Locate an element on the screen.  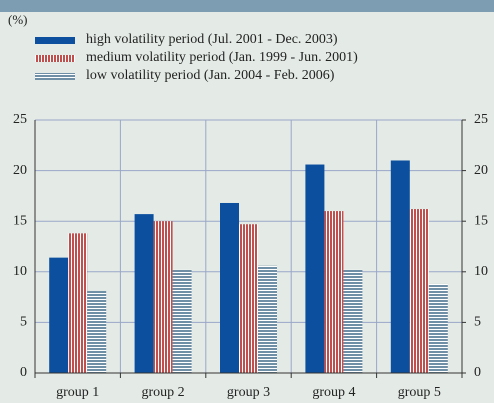
x-tick-label: group 4 is located at coordinates (333, 392).